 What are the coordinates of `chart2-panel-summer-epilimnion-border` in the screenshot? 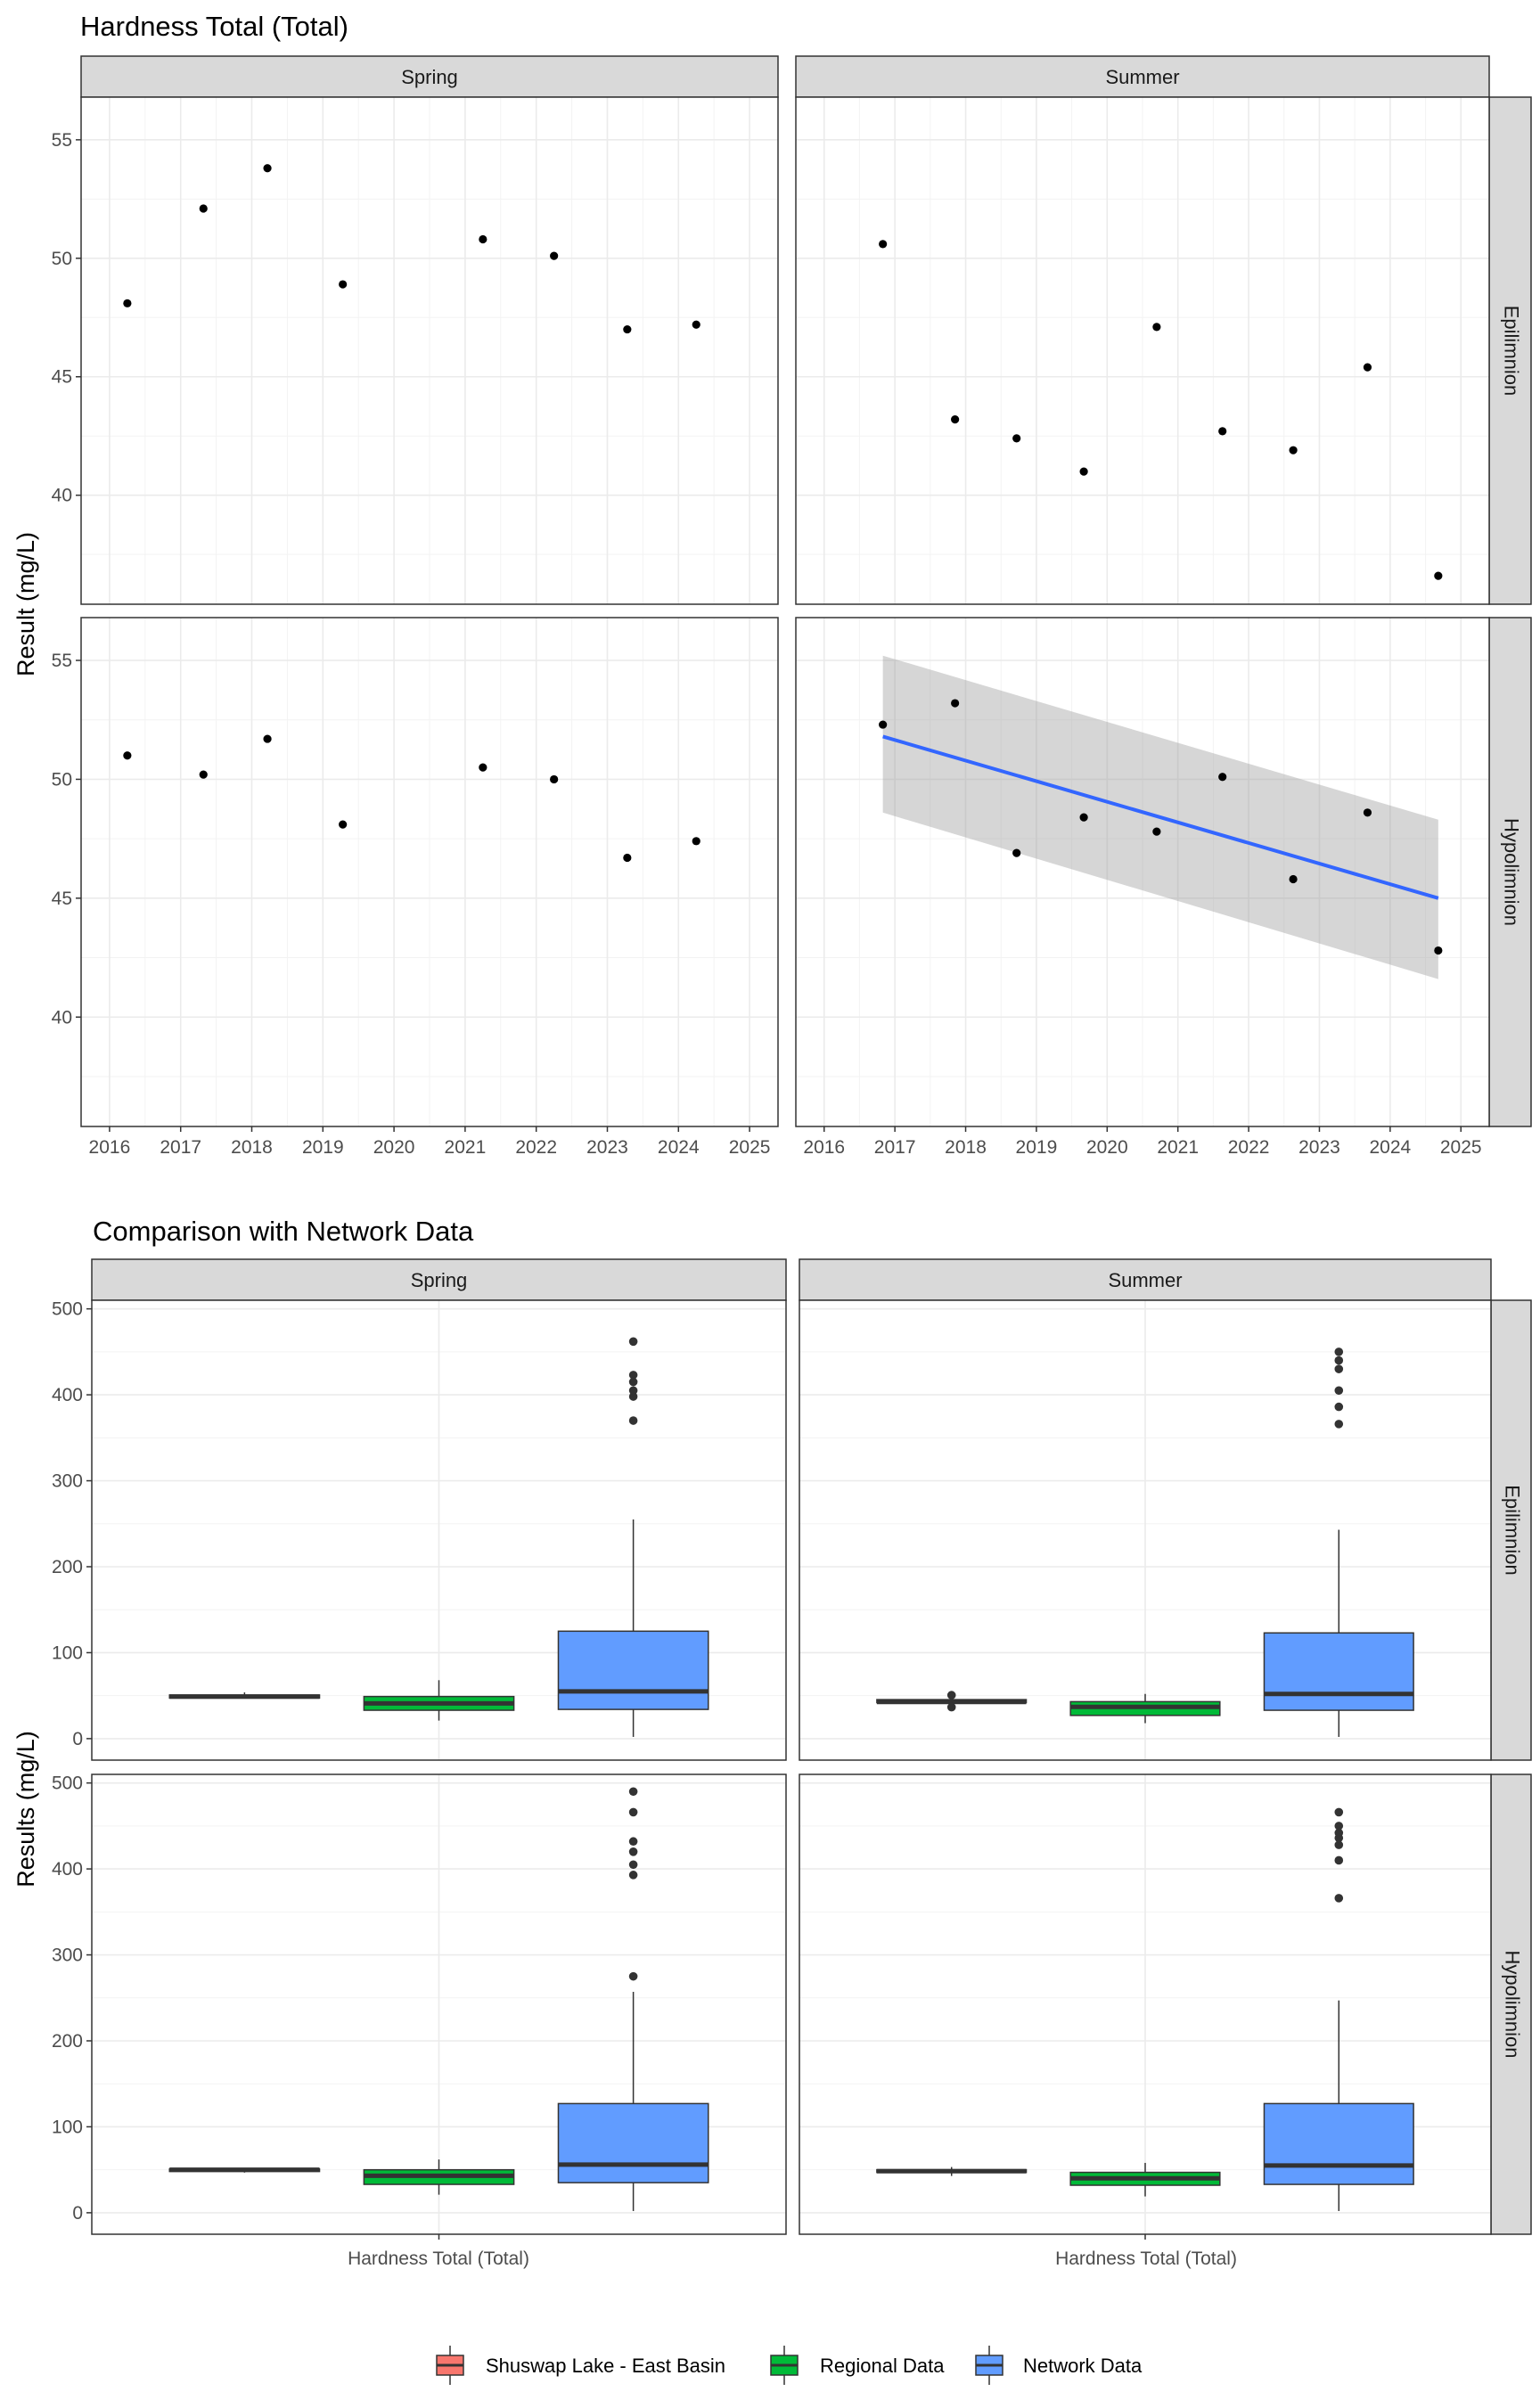 It's located at (1145, 1530).